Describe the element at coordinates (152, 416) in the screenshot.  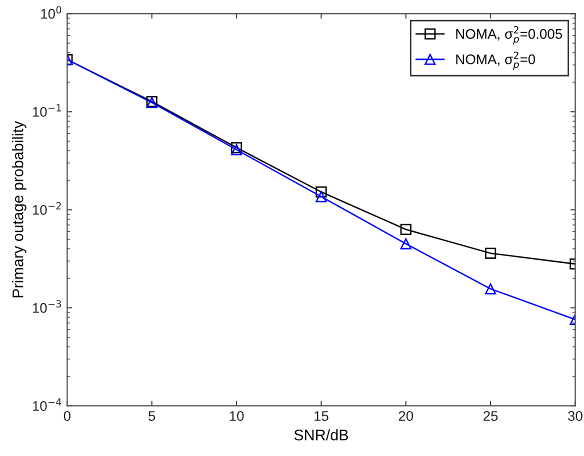
I see `x-tick-label: 5` at that location.